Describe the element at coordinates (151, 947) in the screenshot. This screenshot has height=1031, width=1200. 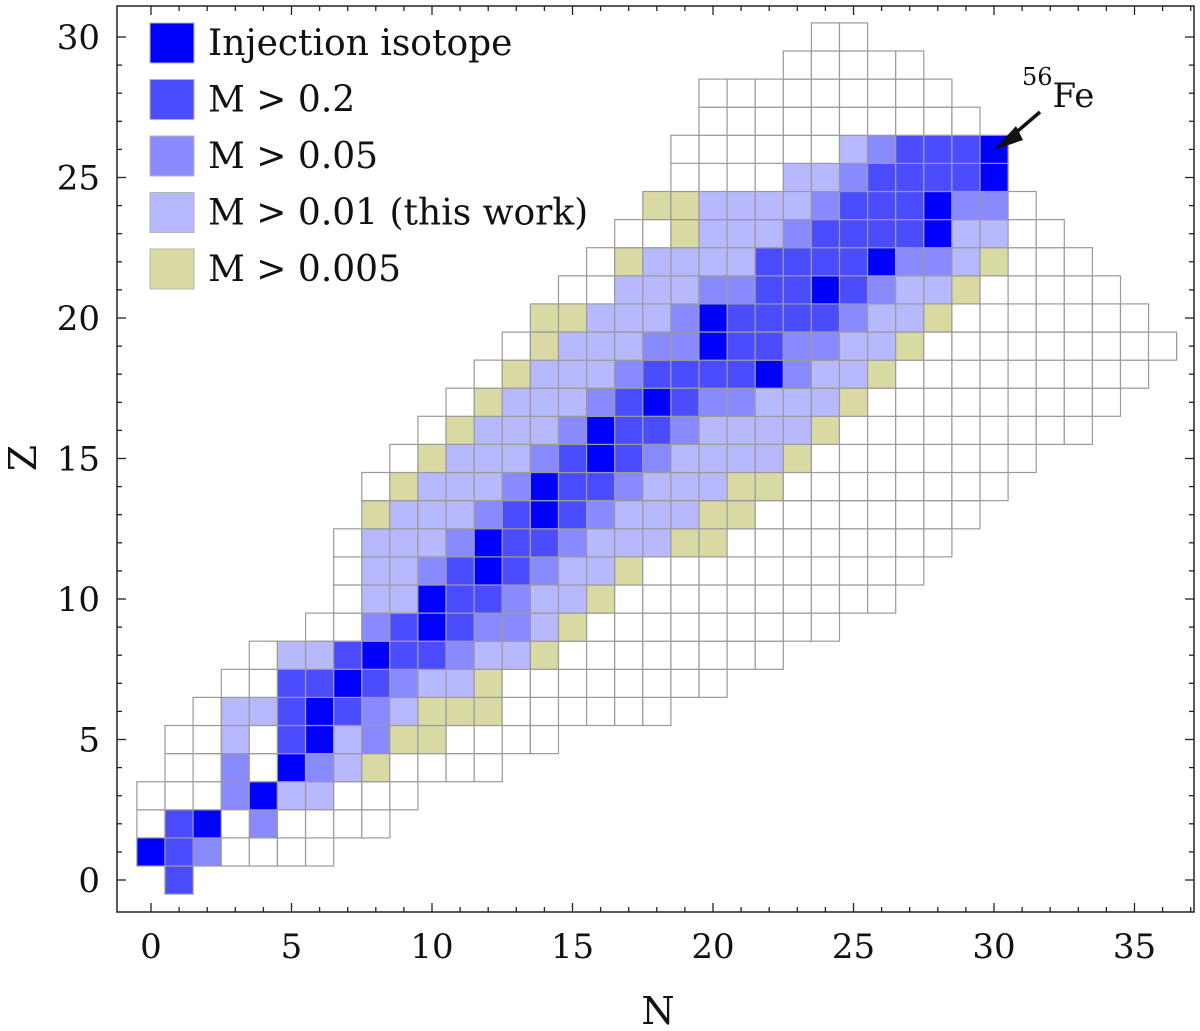
I see `x-tick-label: 0` at that location.